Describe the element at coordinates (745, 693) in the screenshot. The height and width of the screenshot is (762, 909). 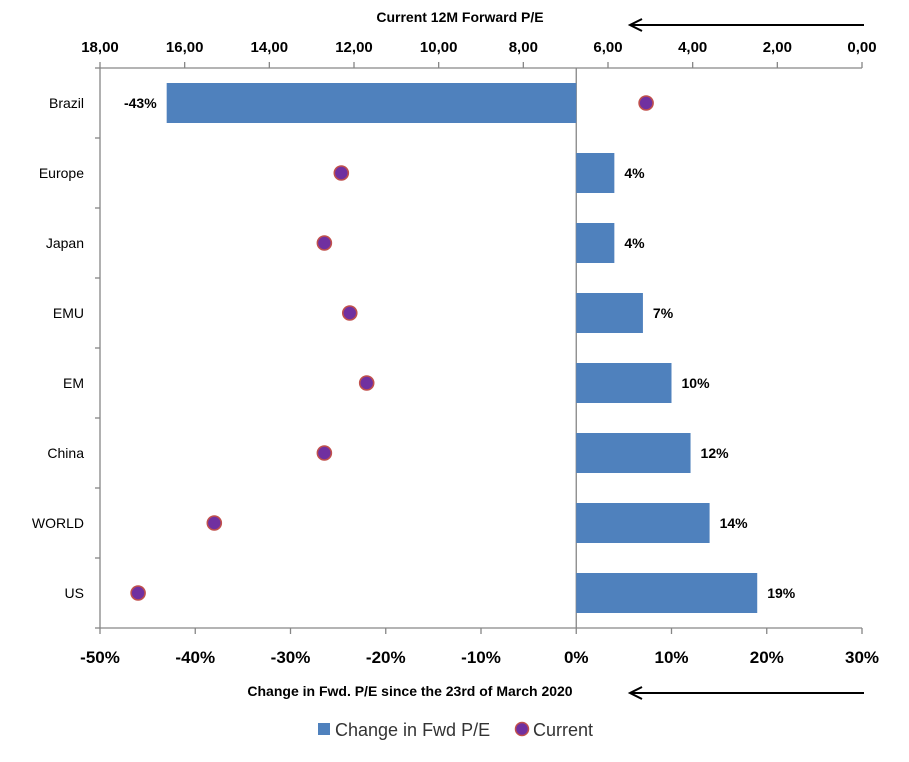
I see `bottom-arrow-icon` at that location.